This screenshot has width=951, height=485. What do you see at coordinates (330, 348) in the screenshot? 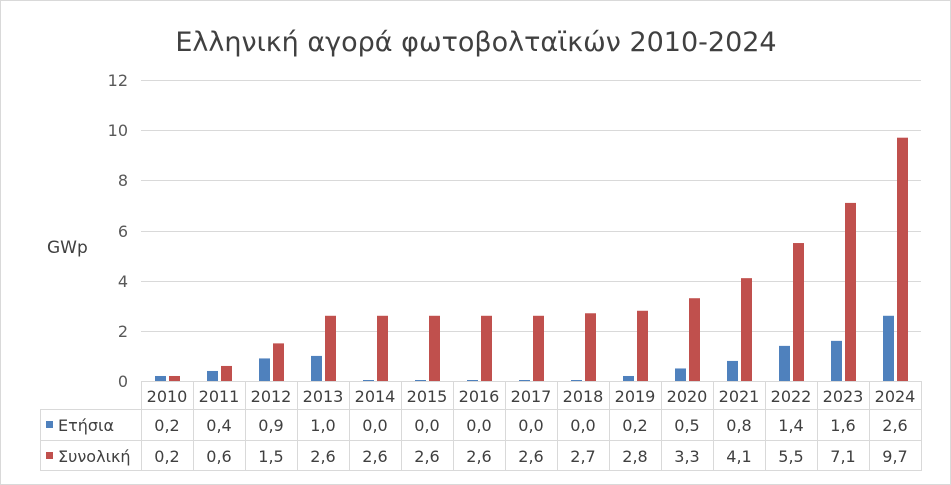
I see `bar-series-2-2013` at bounding box center [330, 348].